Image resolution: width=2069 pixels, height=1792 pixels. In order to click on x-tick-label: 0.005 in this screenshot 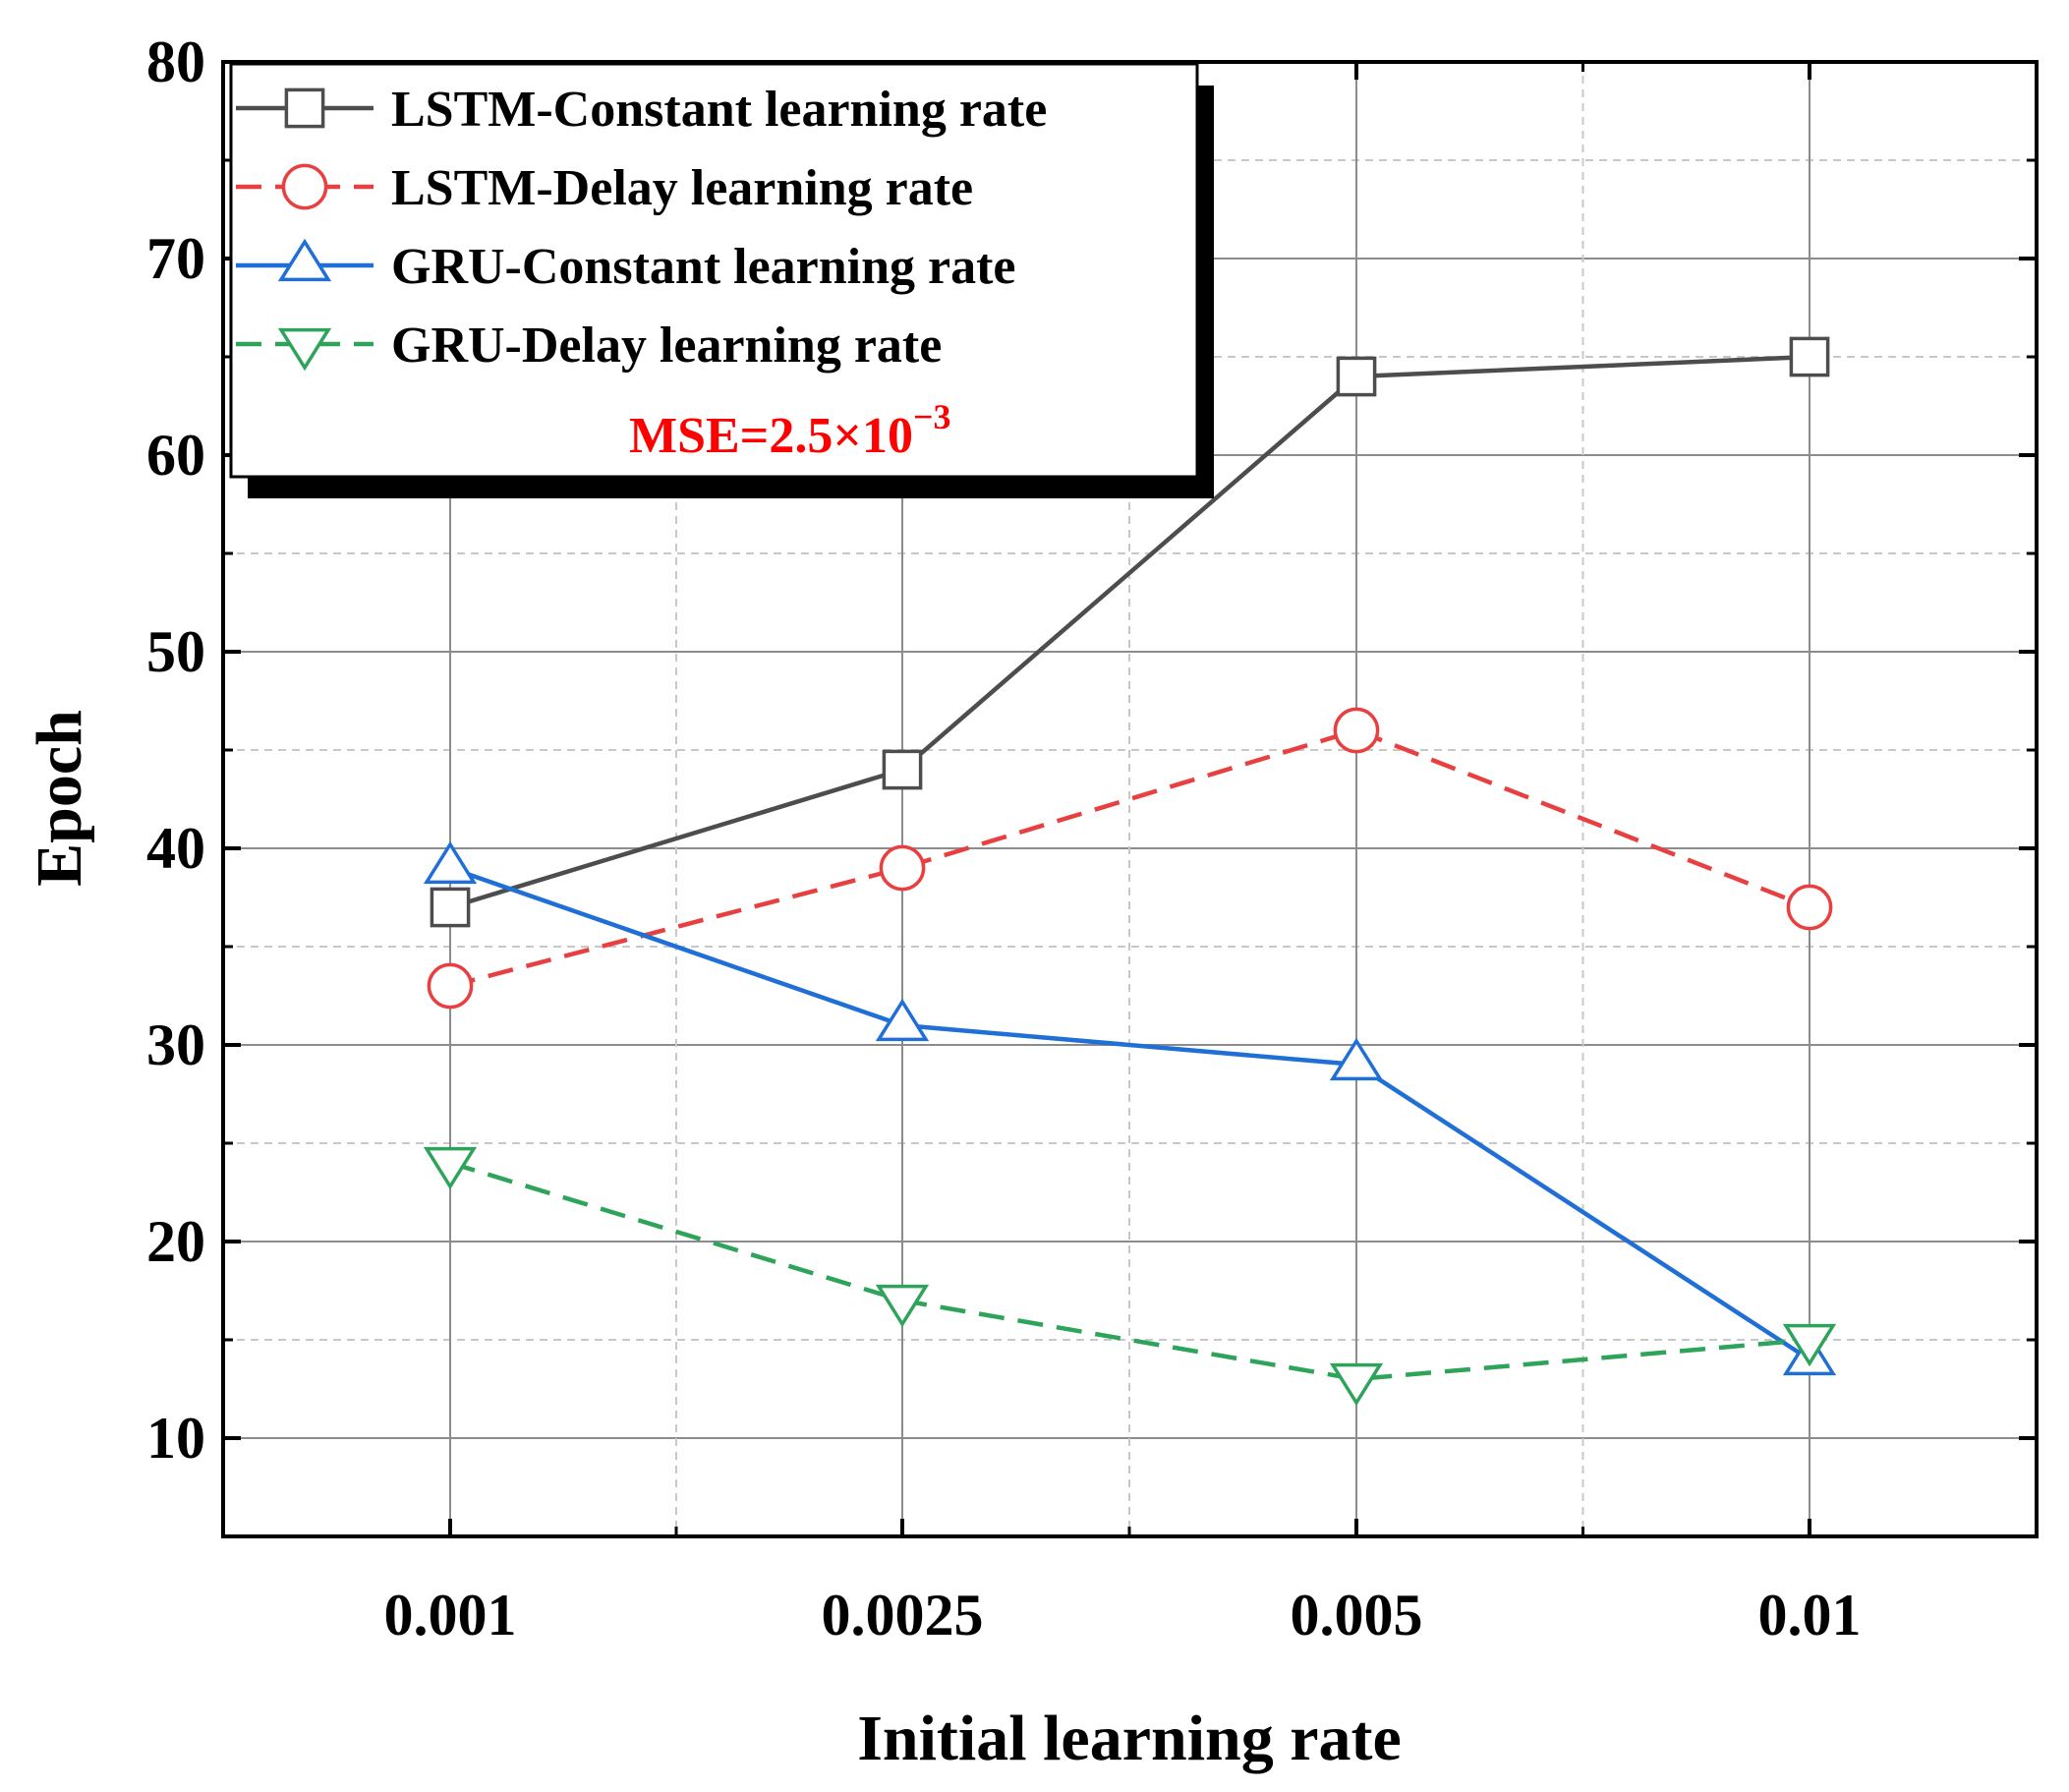, I will do `click(1357, 1615)`.